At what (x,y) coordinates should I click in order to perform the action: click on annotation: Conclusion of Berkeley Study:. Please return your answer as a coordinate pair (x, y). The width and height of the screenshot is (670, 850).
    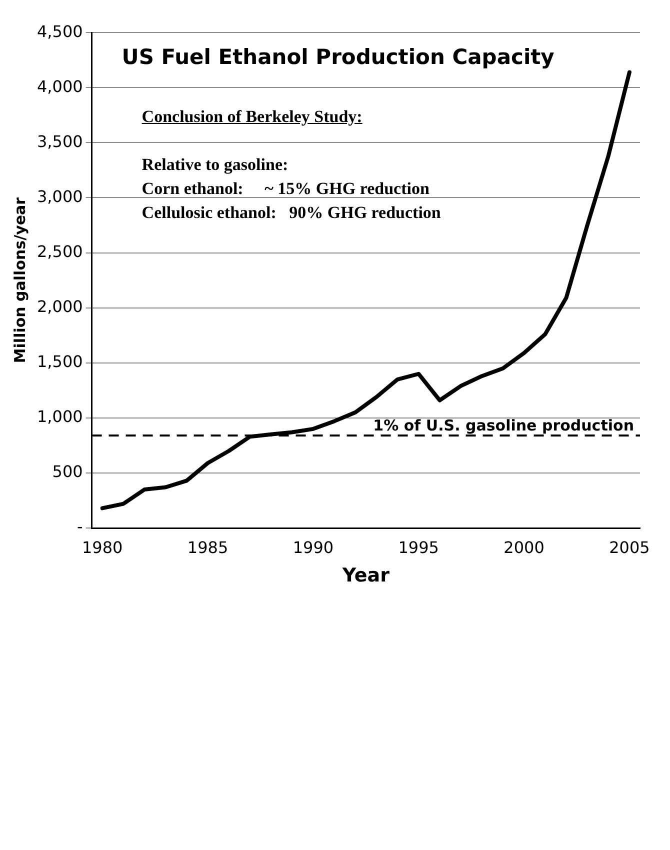
    Looking at the image, I should click on (252, 116).